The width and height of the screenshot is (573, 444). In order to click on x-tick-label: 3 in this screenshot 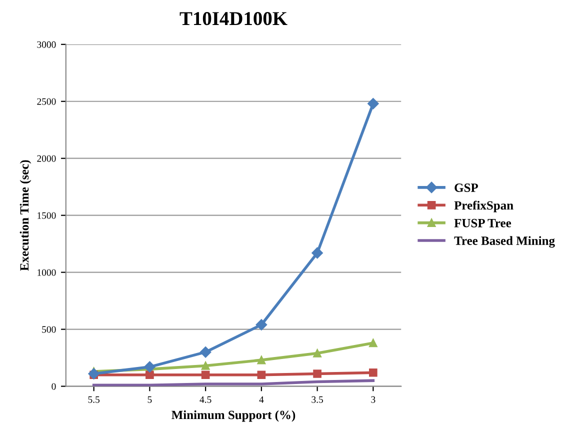, I will do `click(373, 399)`.